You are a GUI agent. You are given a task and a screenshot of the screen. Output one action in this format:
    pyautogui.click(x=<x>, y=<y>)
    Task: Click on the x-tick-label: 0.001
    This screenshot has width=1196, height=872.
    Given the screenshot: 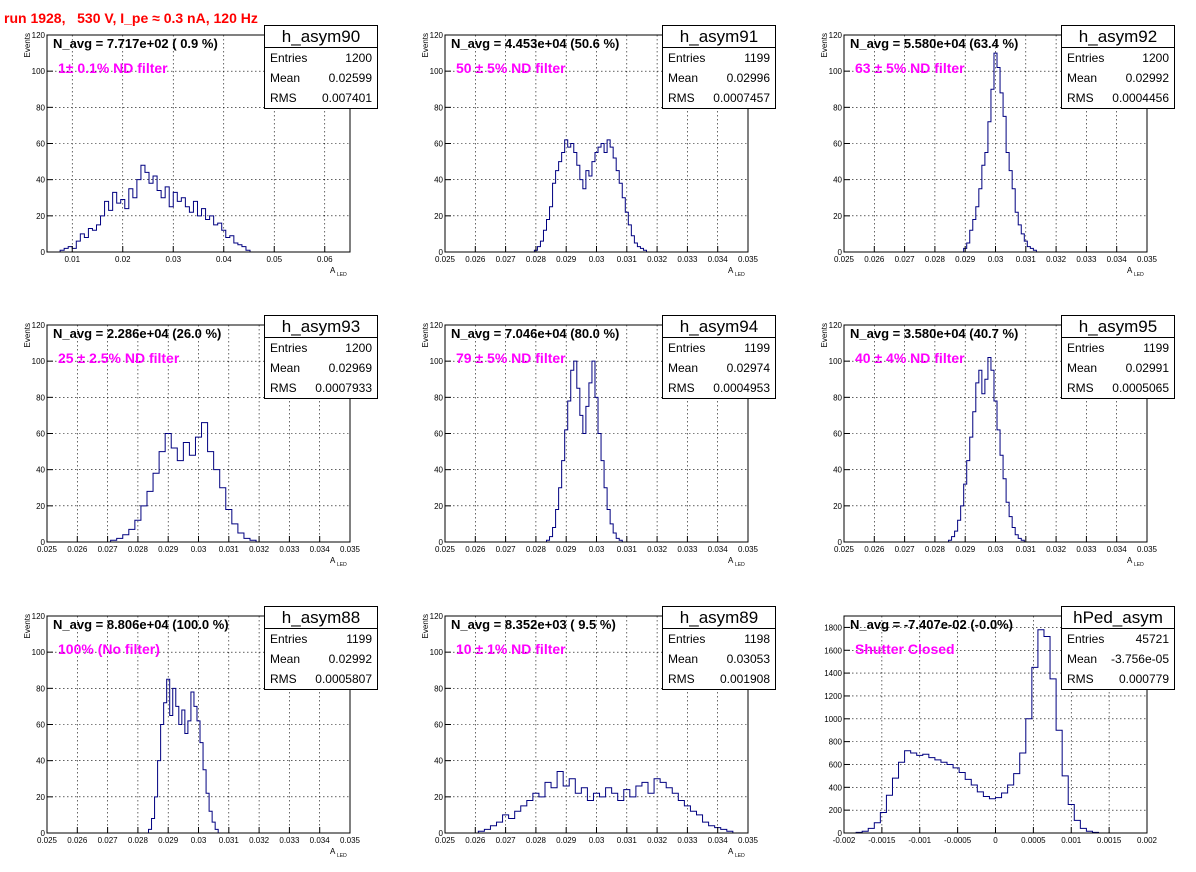 What is the action you would take?
    pyautogui.click(x=1071, y=840)
    